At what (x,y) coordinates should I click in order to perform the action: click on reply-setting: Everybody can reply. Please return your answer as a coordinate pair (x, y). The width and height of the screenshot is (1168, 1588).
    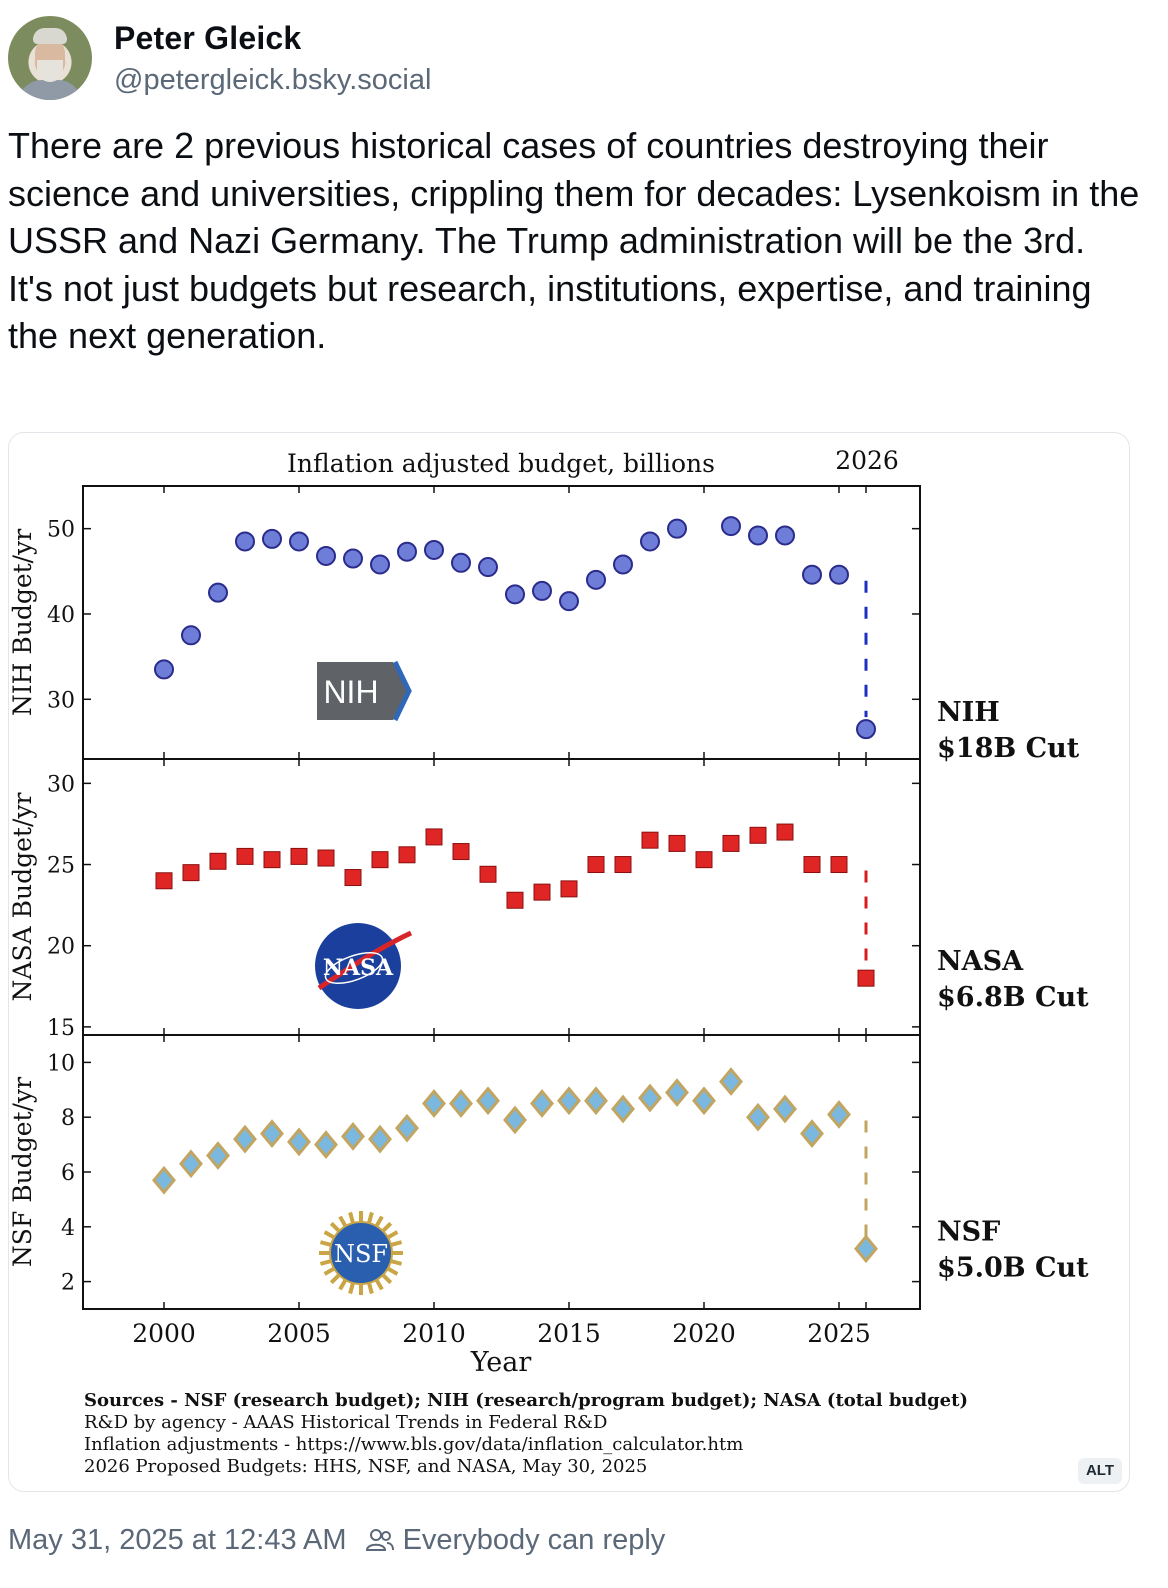
    Looking at the image, I should click on (515, 1540).